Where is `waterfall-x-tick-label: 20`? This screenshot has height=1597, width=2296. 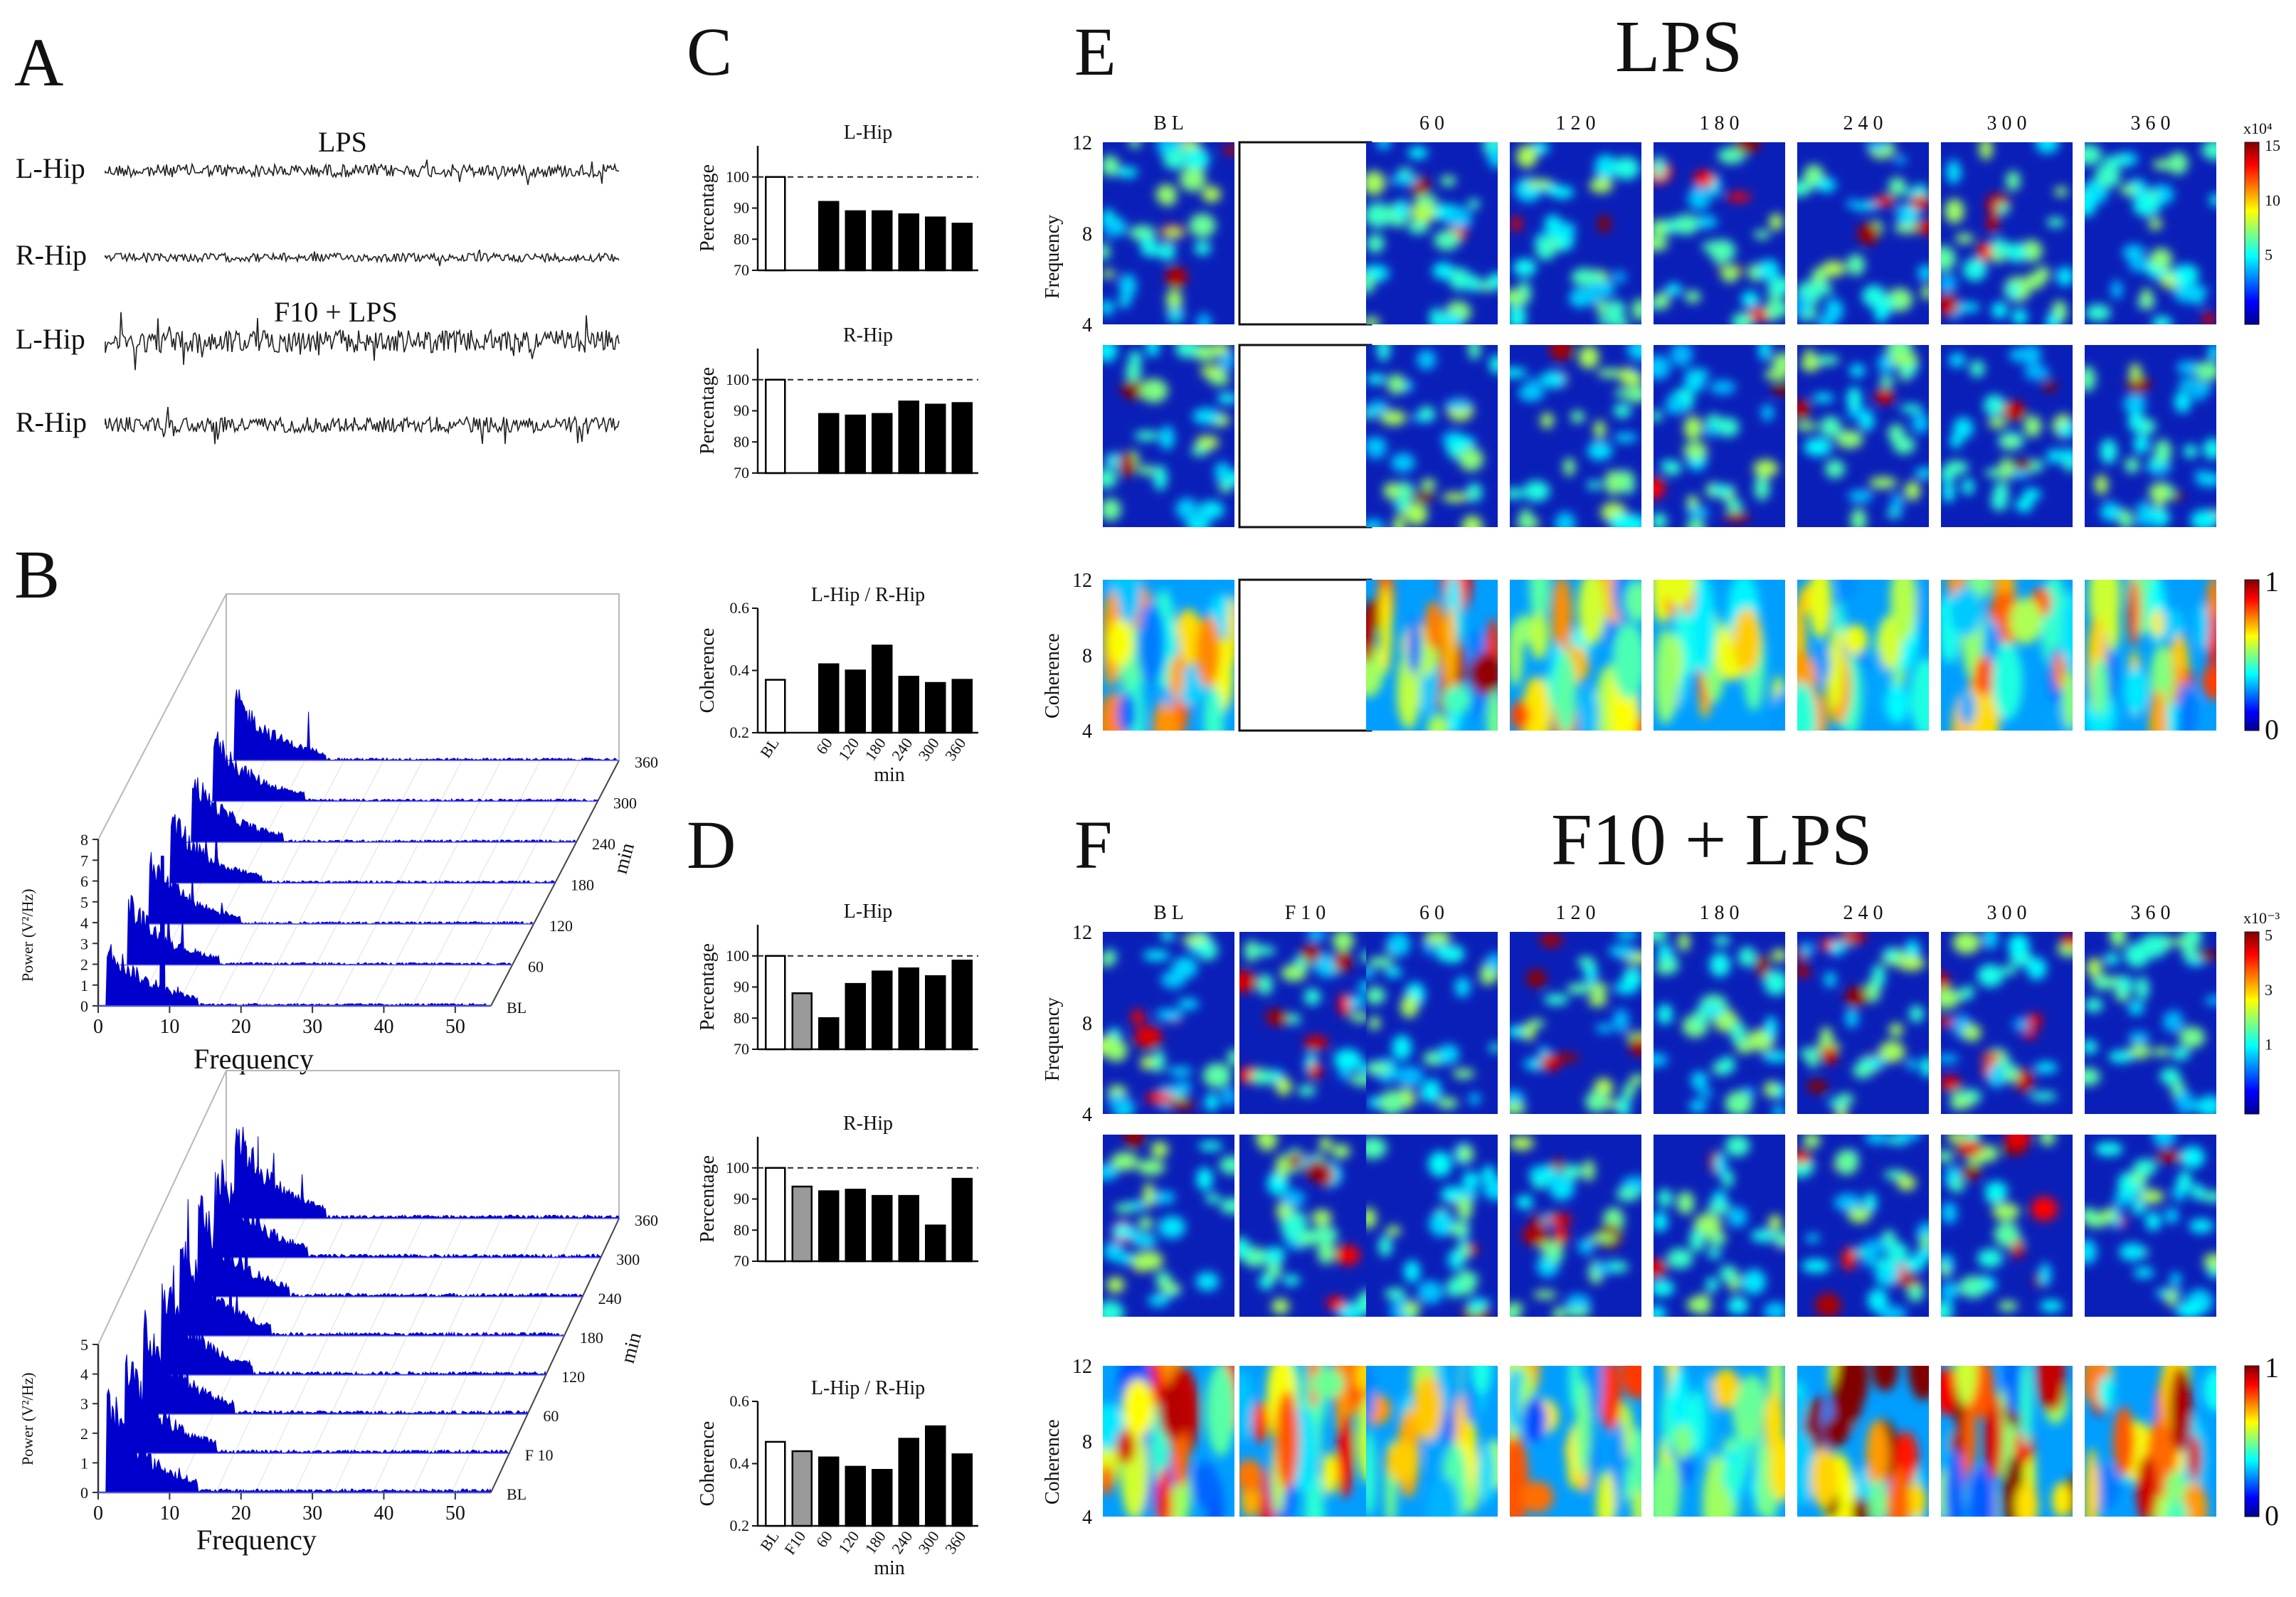 waterfall-x-tick-label: 20 is located at coordinates (241, 1513).